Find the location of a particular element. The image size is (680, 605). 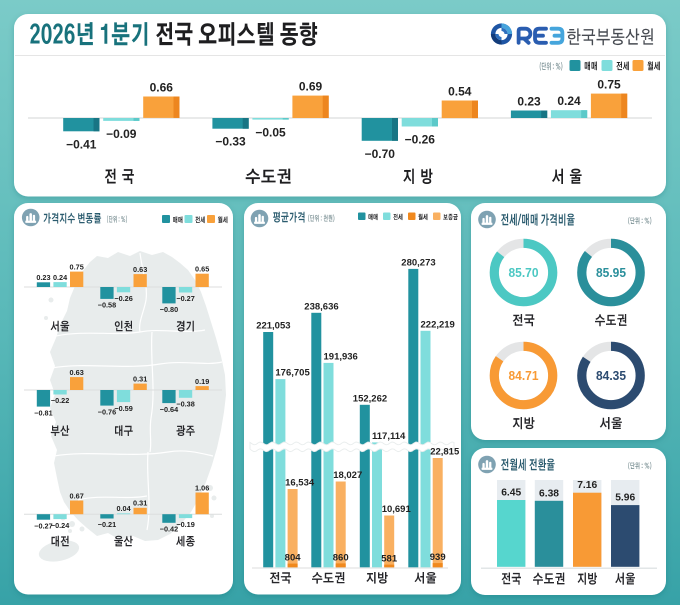

svg-text: 804 is located at coordinates (293, 558).